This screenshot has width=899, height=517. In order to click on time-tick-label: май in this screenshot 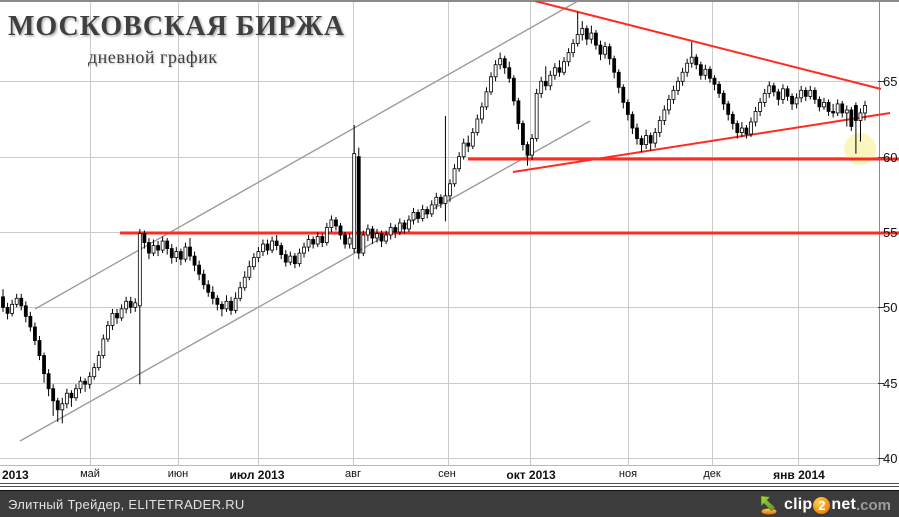, I will do `click(90, 474)`.